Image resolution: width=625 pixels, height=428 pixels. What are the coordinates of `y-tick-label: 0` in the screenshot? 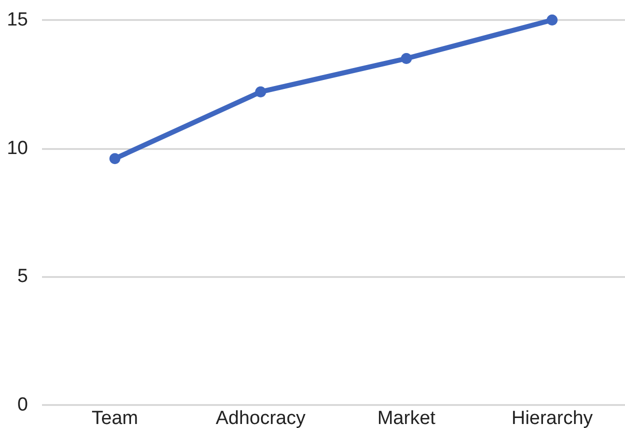 It's located at (22, 405).